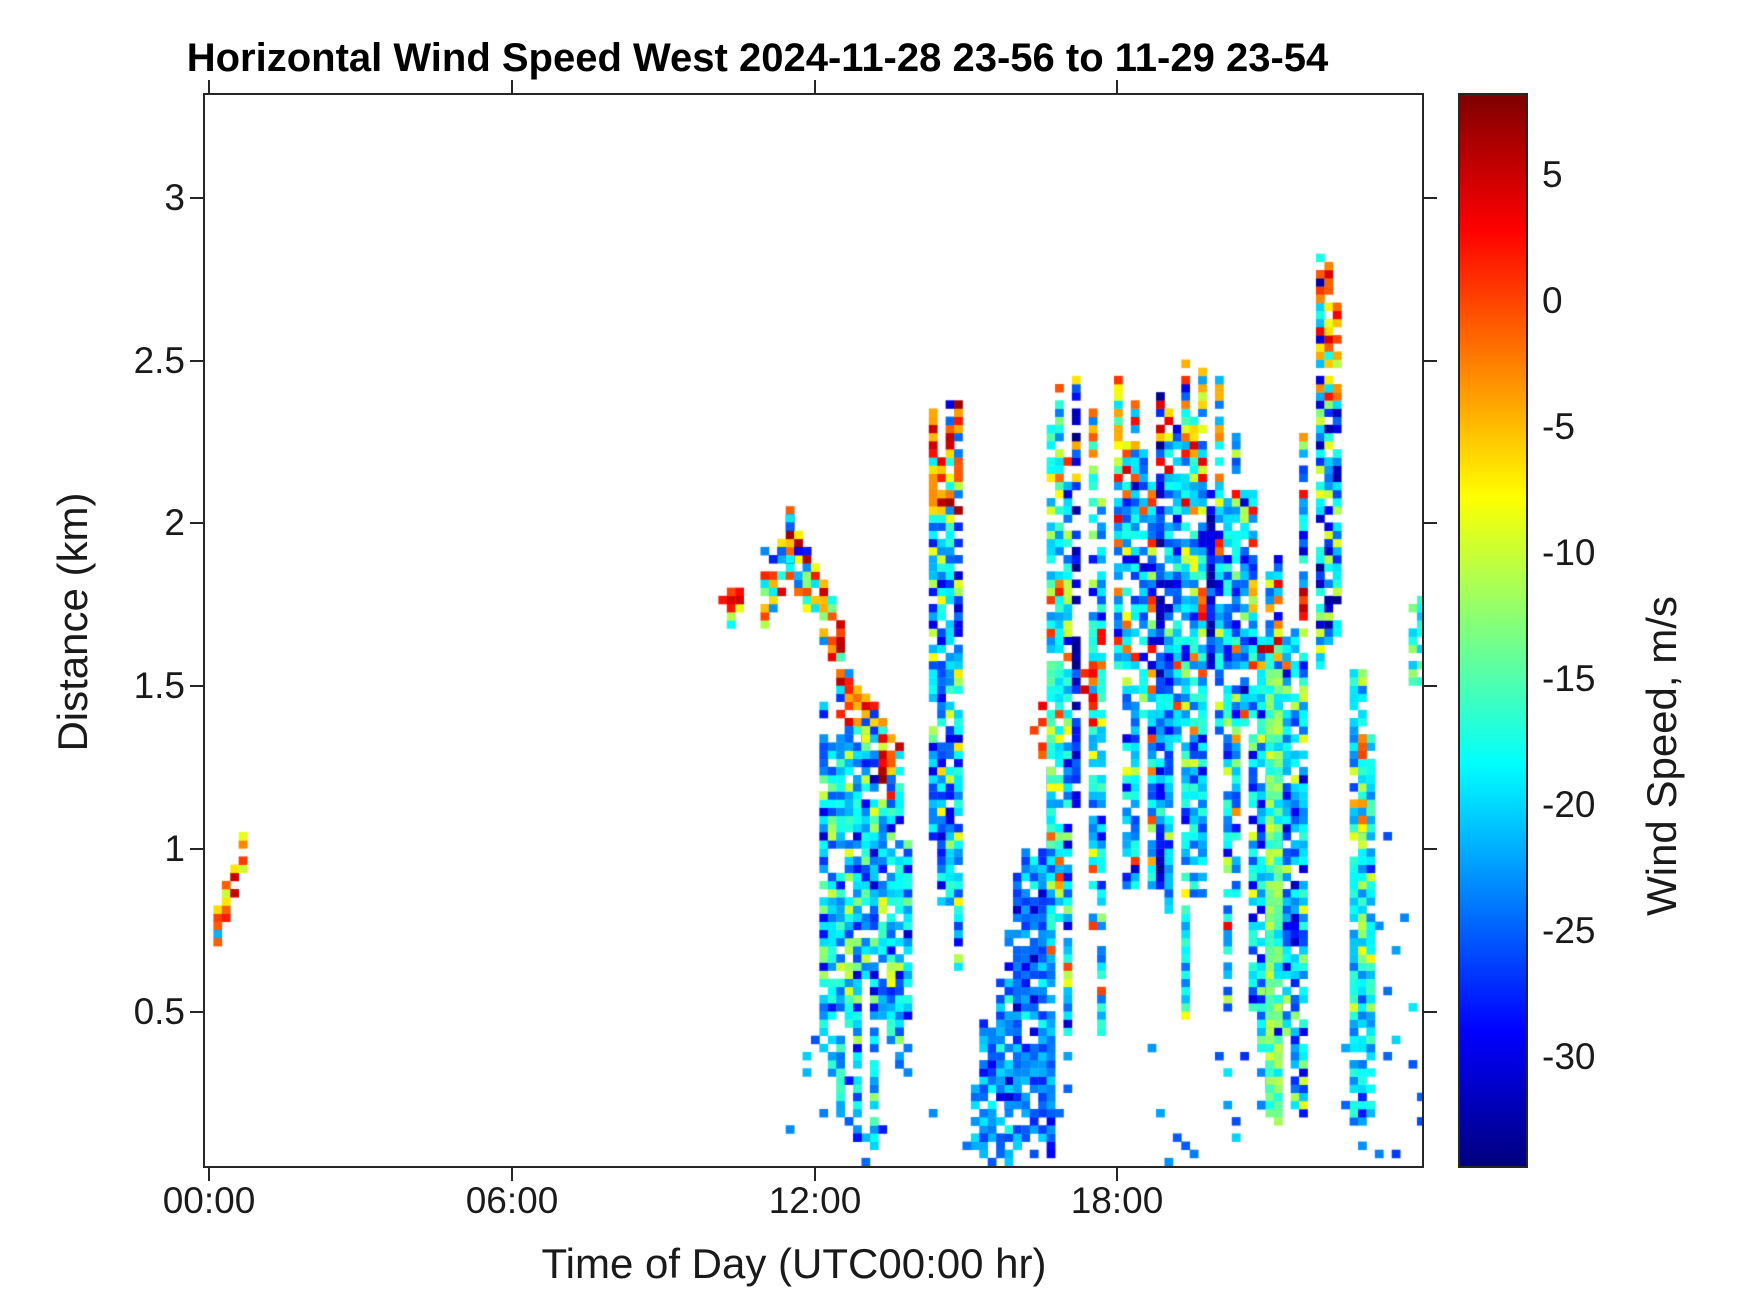 The image size is (1750, 1313). I want to click on colorbar-tick-label: 5, so click(1552, 174).